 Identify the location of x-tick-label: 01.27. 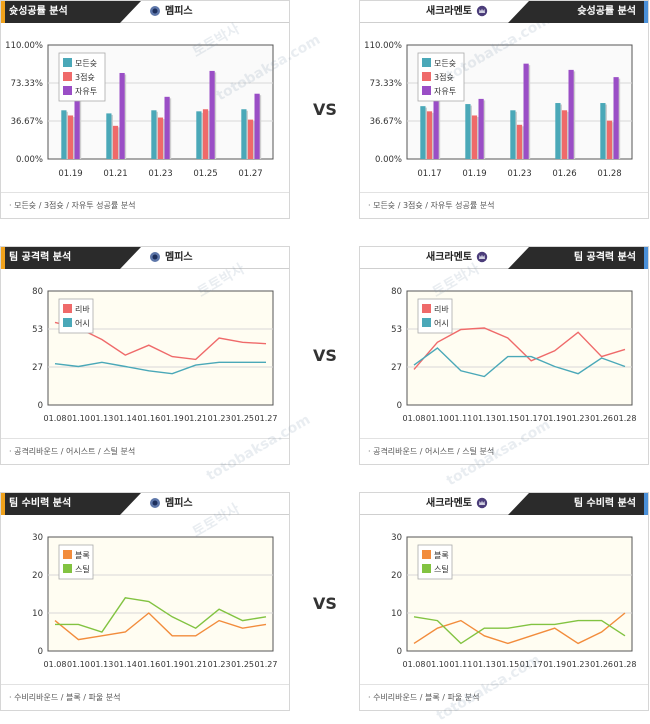
(250, 174).